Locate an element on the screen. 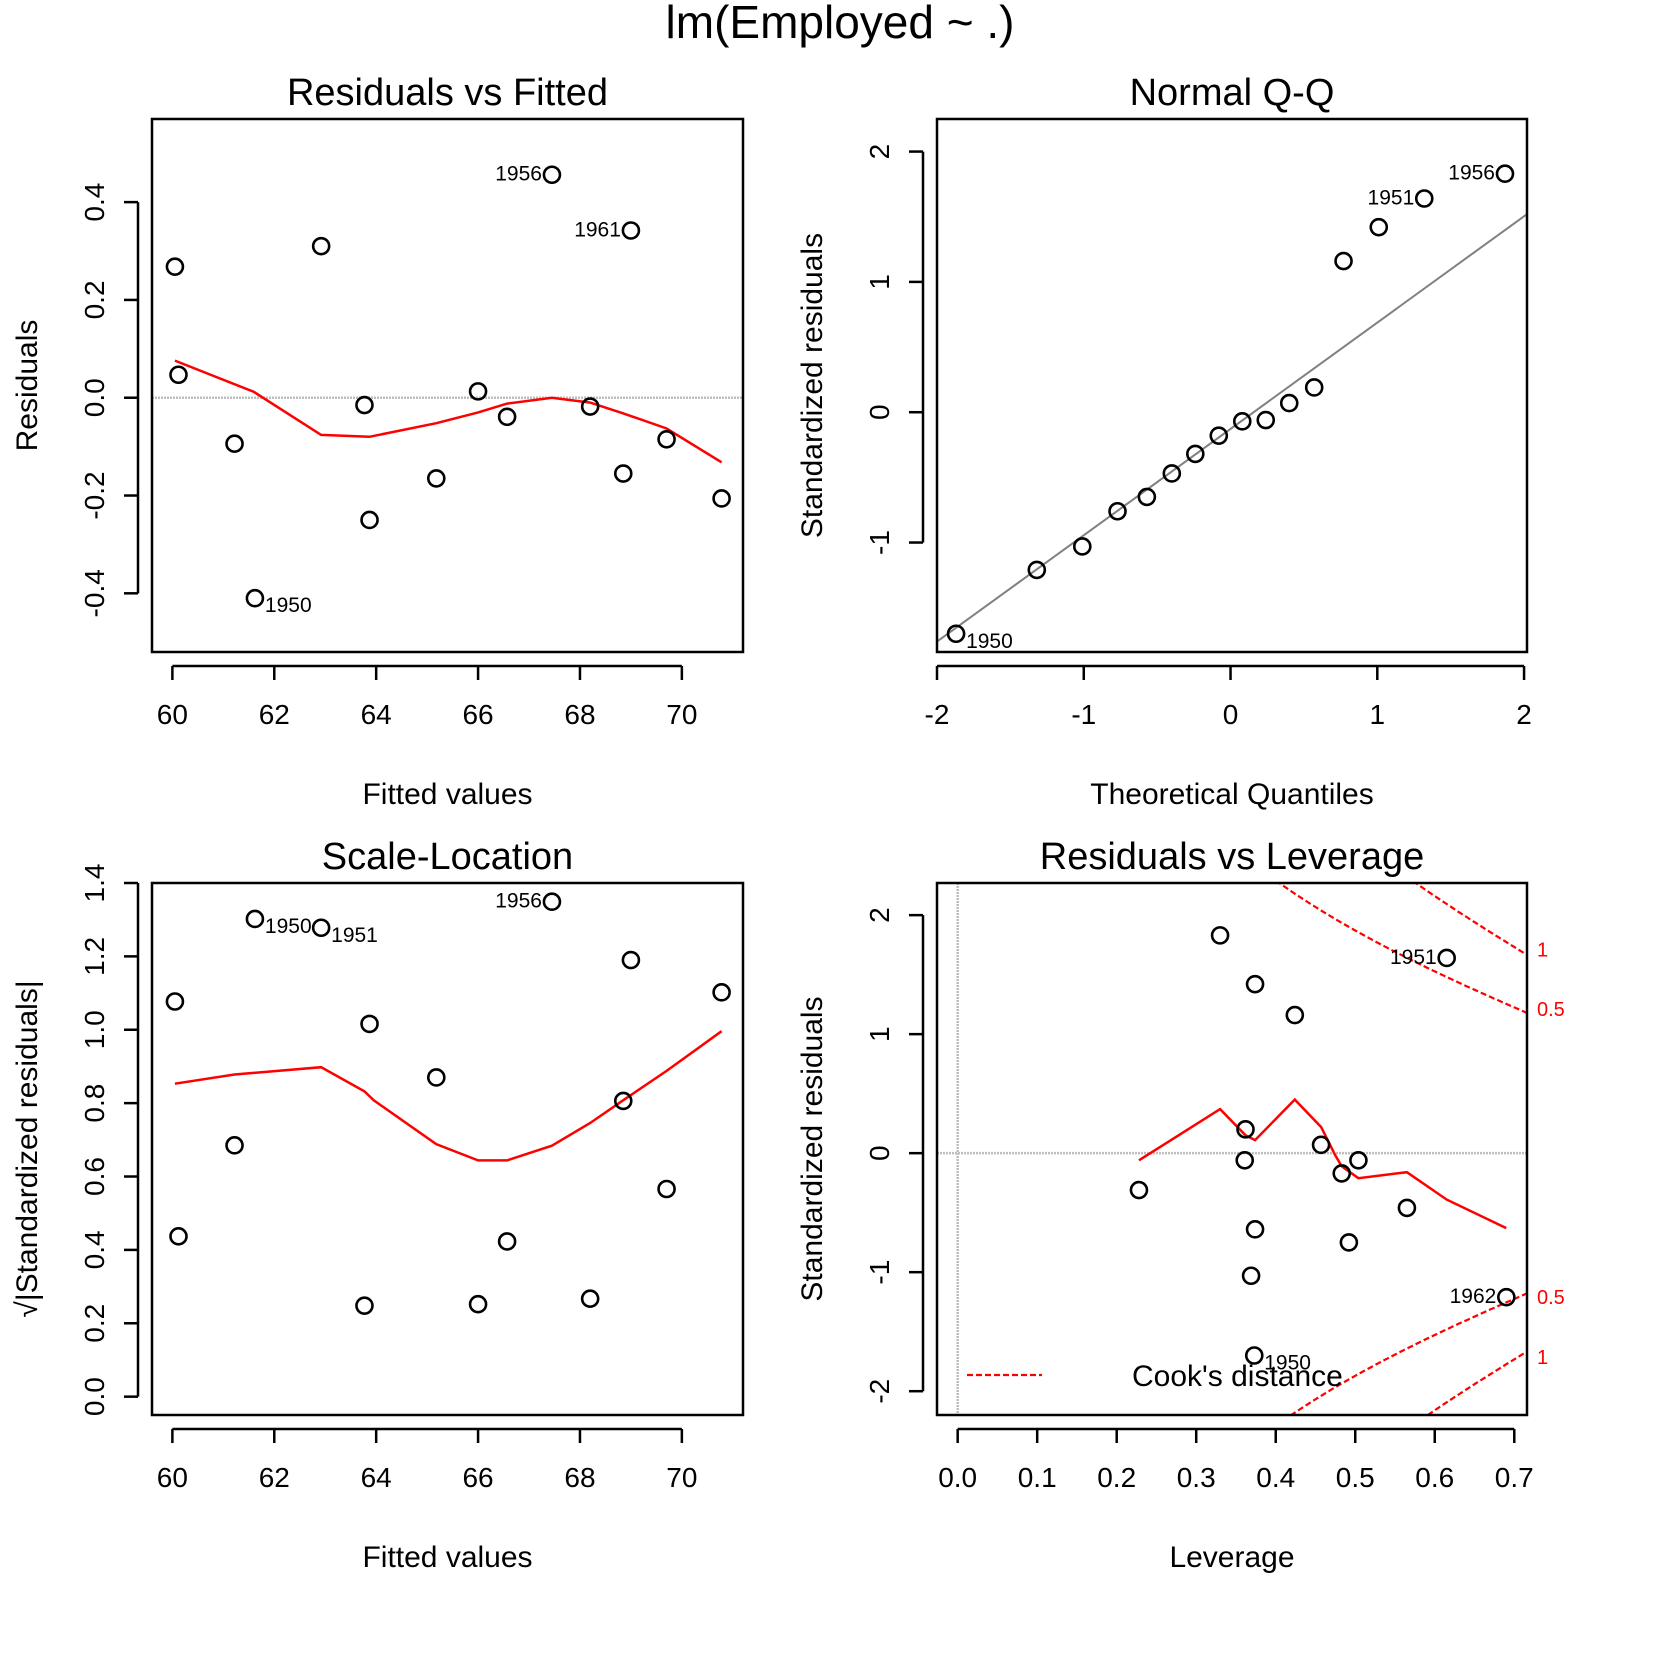 The height and width of the screenshot is (1680, 1680). y-tick-label: 1.2 is located at coordinates (94, 956).